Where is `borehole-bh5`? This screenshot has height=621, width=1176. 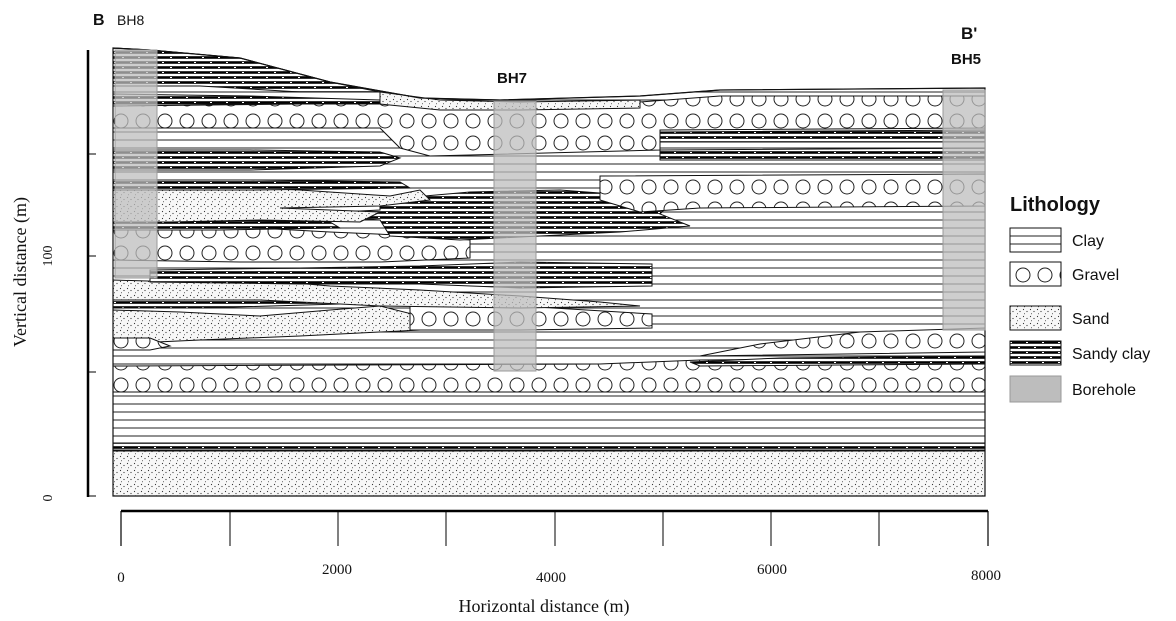 borehole-bh5 is located at coordinates (964, 210).